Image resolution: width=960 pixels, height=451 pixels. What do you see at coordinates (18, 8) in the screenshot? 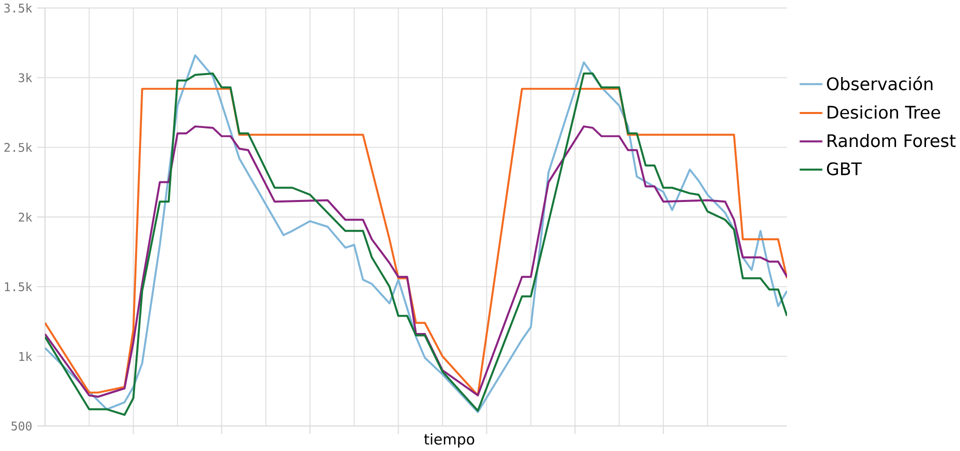
I see `y-tick-label: 3.5k` at bounding box center [18, 8].